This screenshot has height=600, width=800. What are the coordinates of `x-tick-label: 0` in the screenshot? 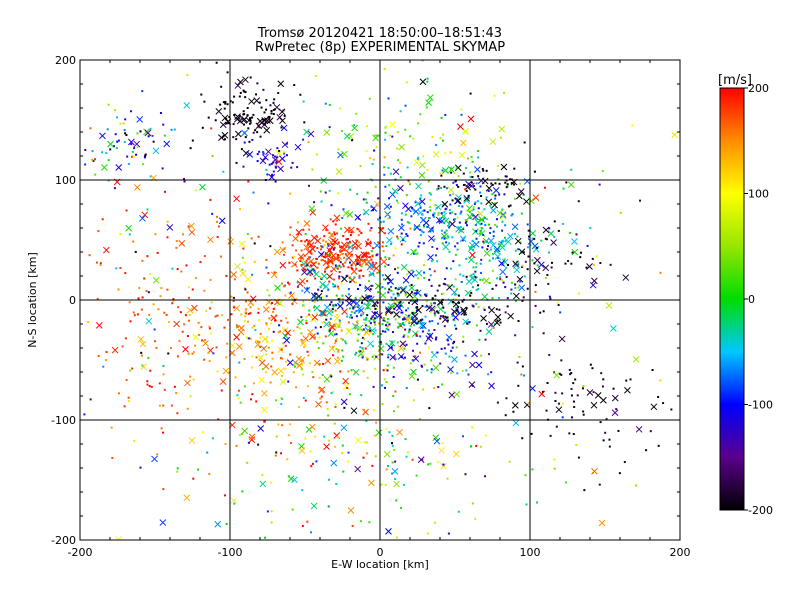 It's located at (380, 552).